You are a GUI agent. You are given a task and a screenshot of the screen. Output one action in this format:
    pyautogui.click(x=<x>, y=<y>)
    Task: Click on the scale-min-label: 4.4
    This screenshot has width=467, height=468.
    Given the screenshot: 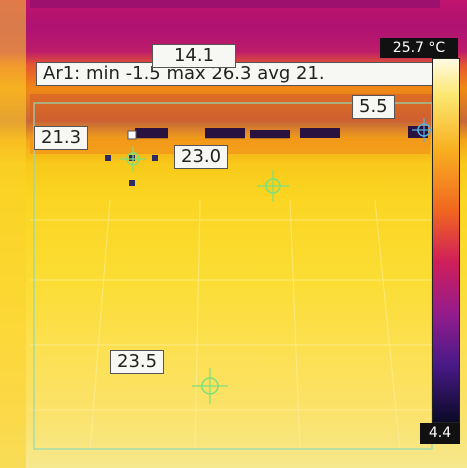 What is the action you would take?
    pyautogui.click(x=440, y=433)
    